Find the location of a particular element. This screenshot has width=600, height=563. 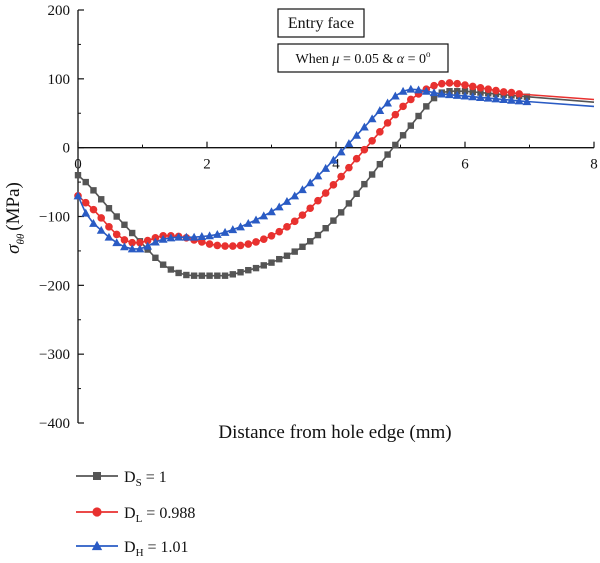

legend-item: DH = 1.01 is located at coordinates (132, 549).